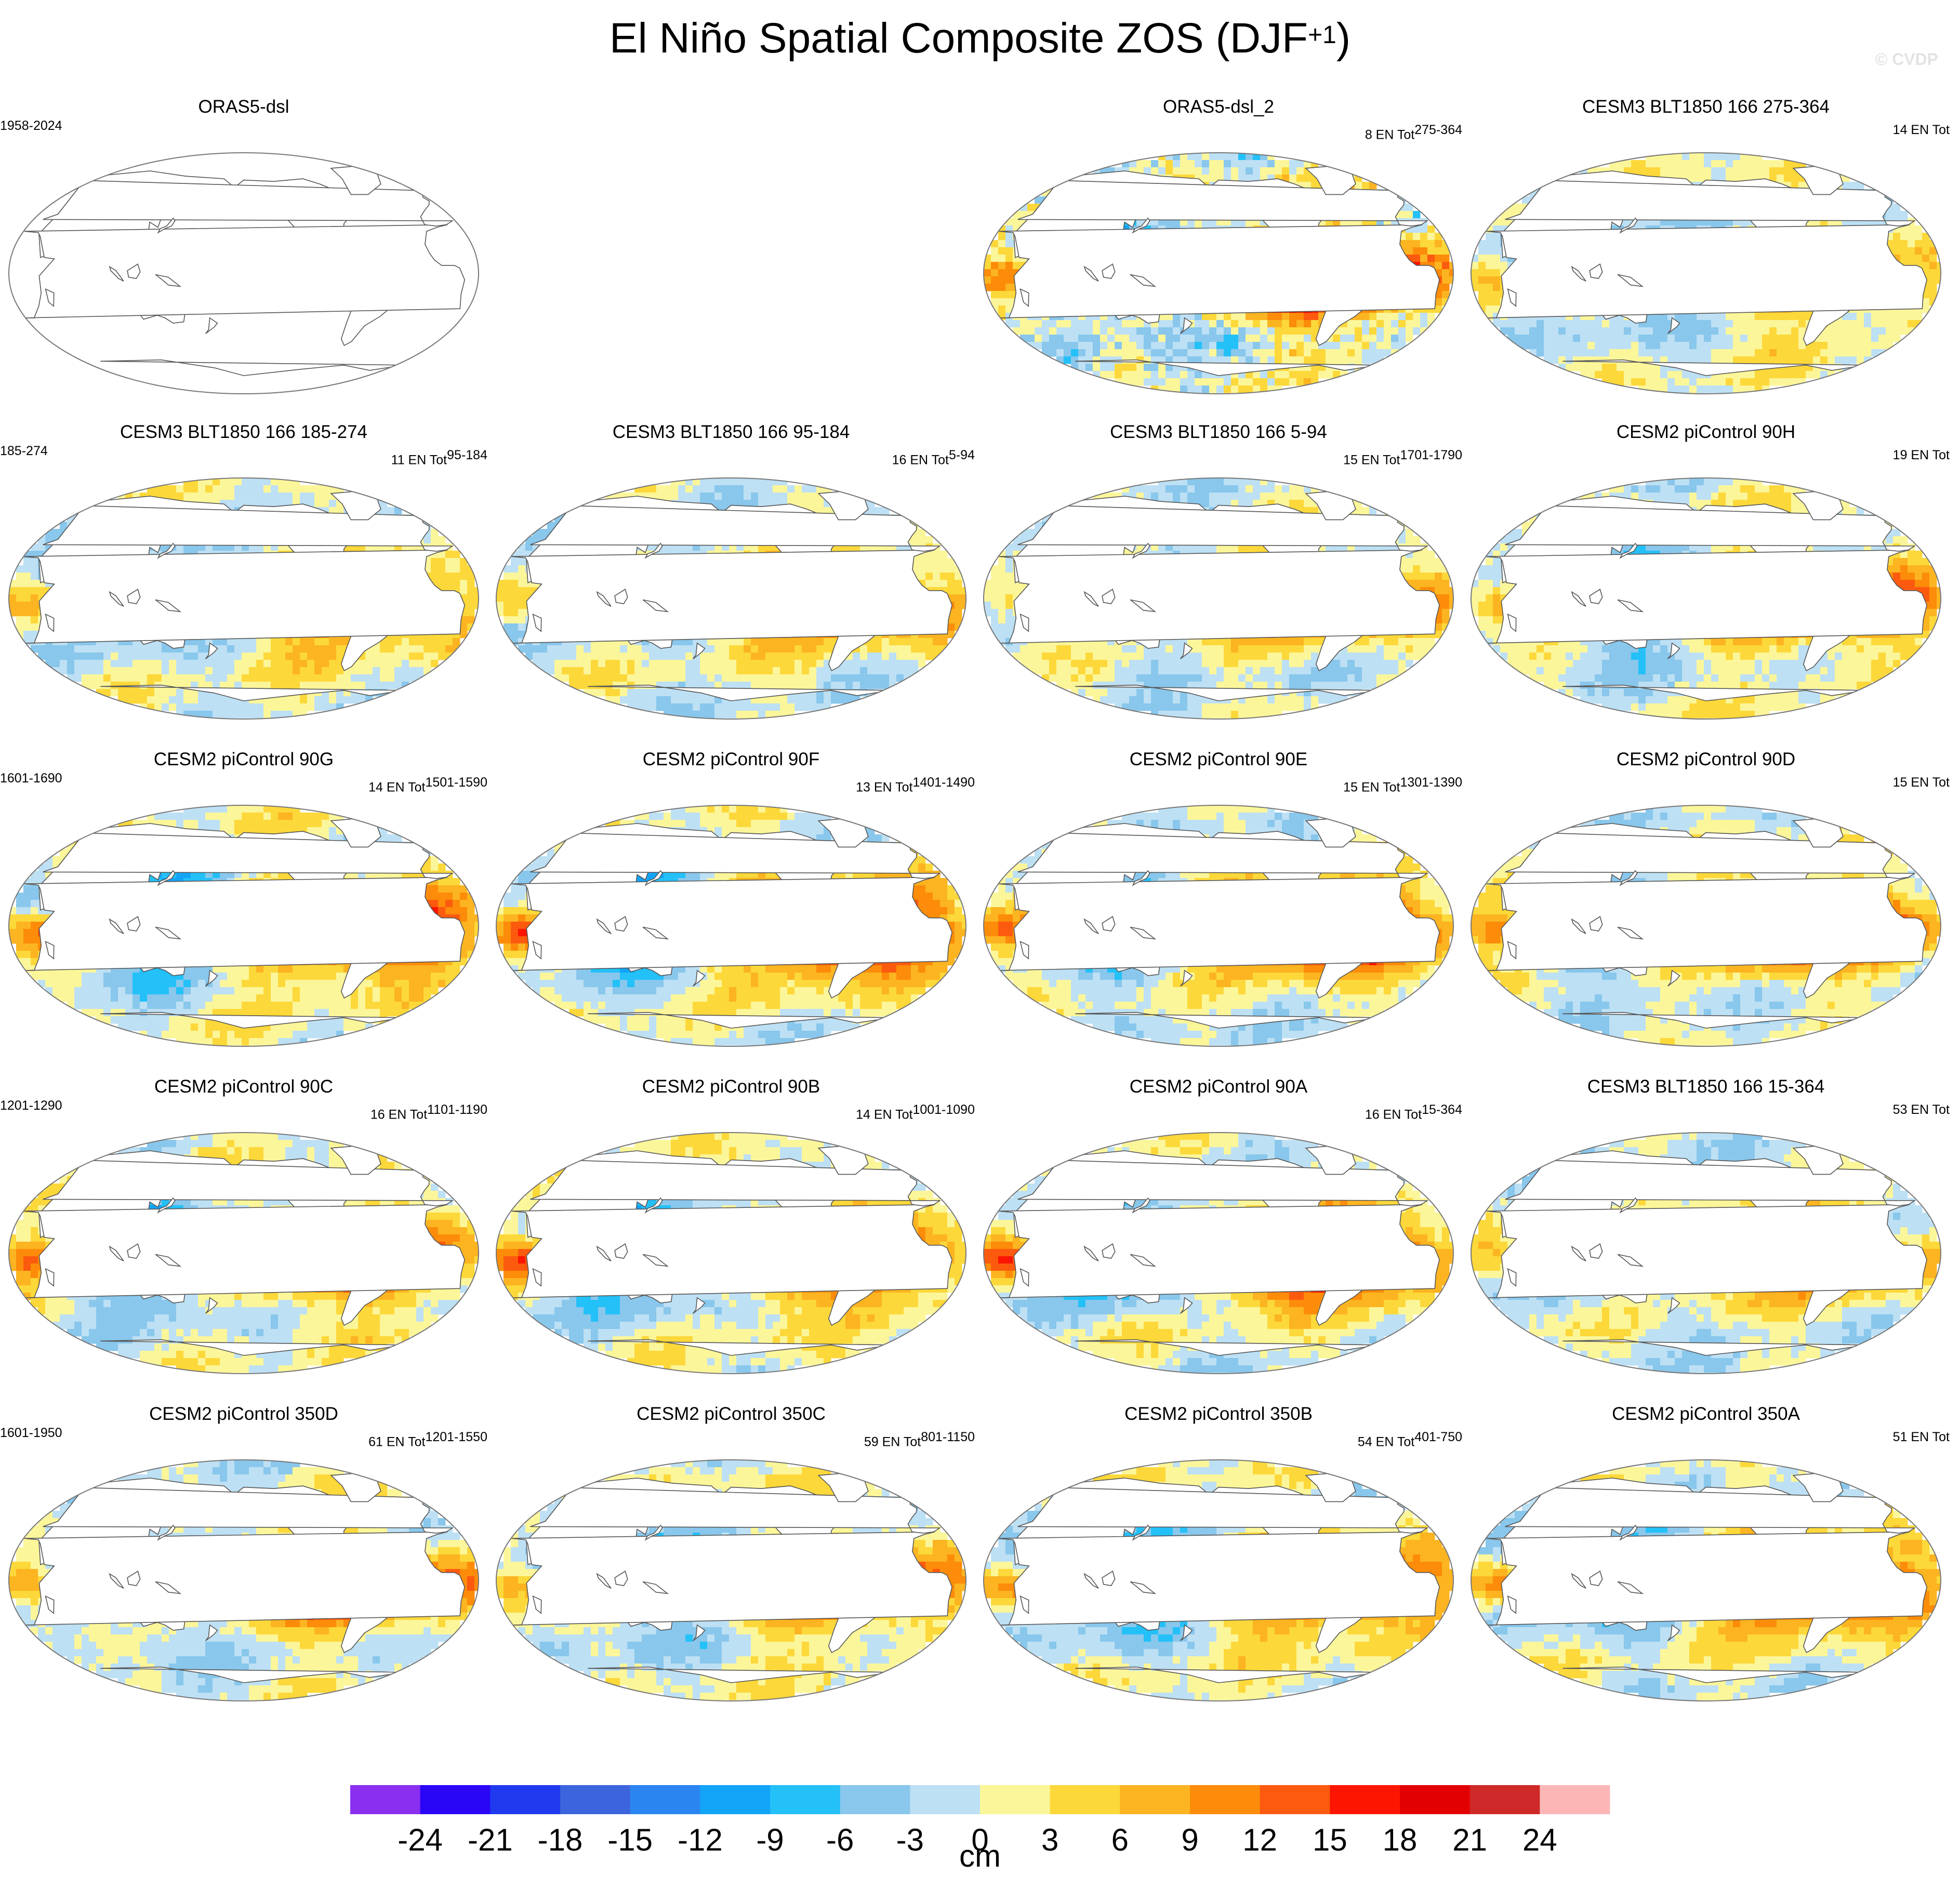 The height and width of the screenshot is (1889, 1960). I want to click on new-zealand-landmass, so click(1186, 325).